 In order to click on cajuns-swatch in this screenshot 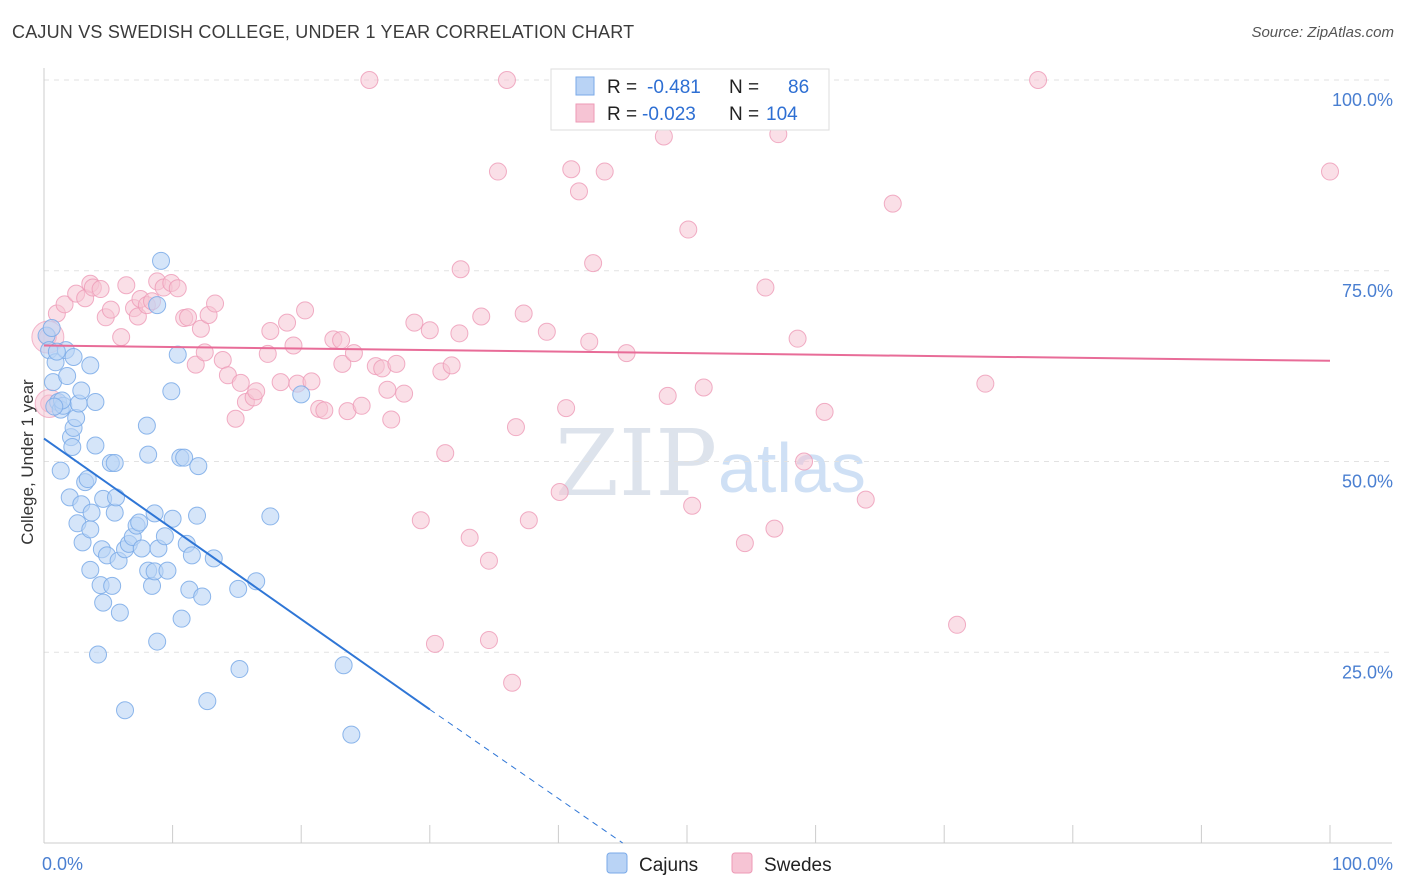, I will do `click(585, 86)`.